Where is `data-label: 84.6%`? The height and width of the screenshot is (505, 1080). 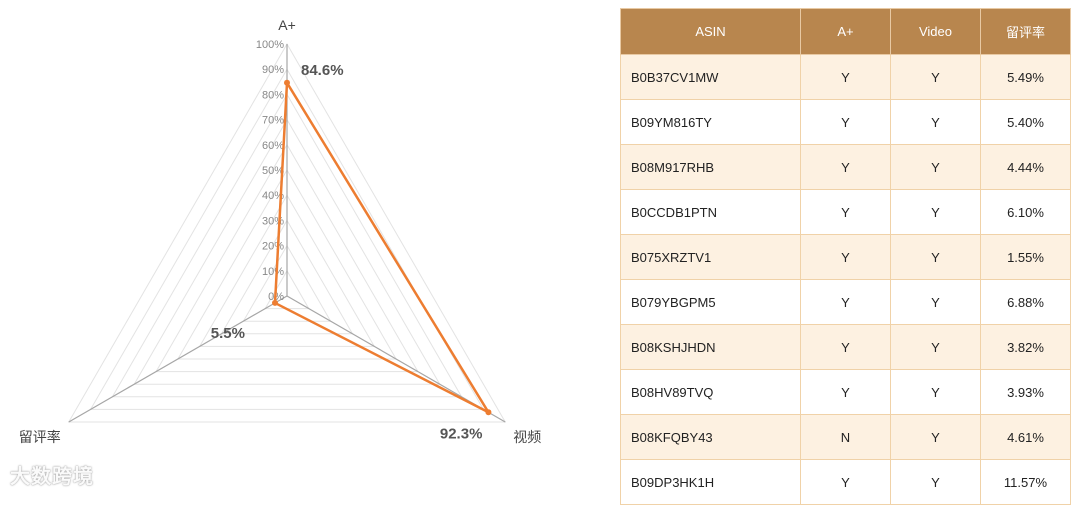
data-label: 84.6% is located at coordinates (322, 70).